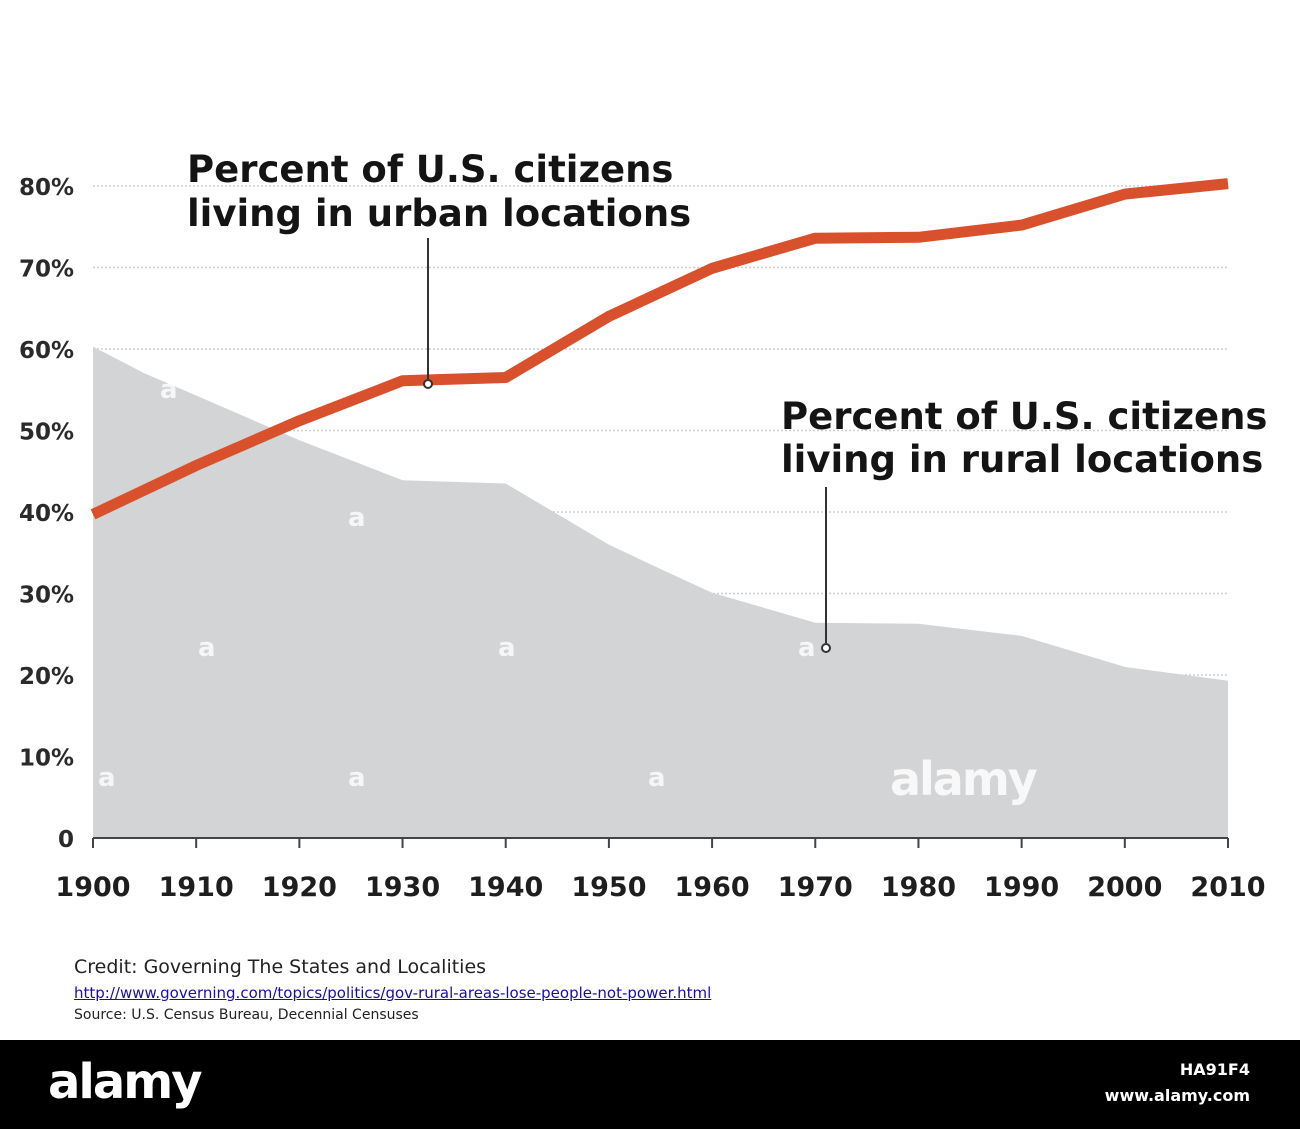 The height and width of the screenshot is (1129, 1300). What do you see at coordinates (46, 596) in the screenshot?
I see `y-tick-label-30: 30%` at bounding box center [46, 596].